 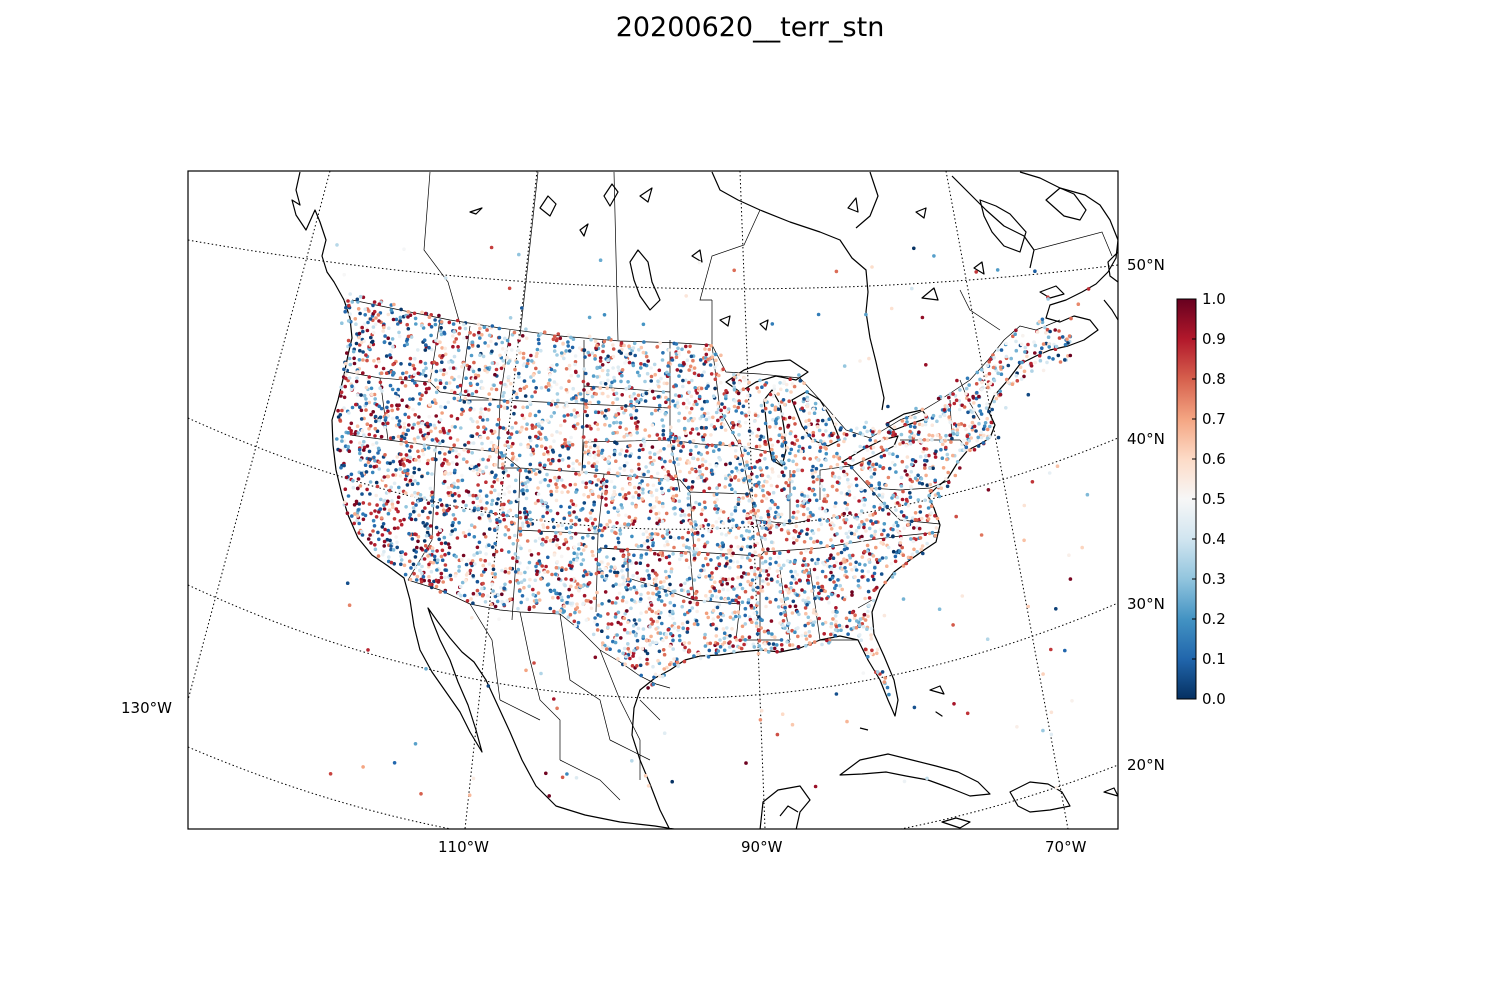 What do you see at coordinates (539, 634) in the screenshot?
I see `us-mexico-border` at bounding box center [539, 634].